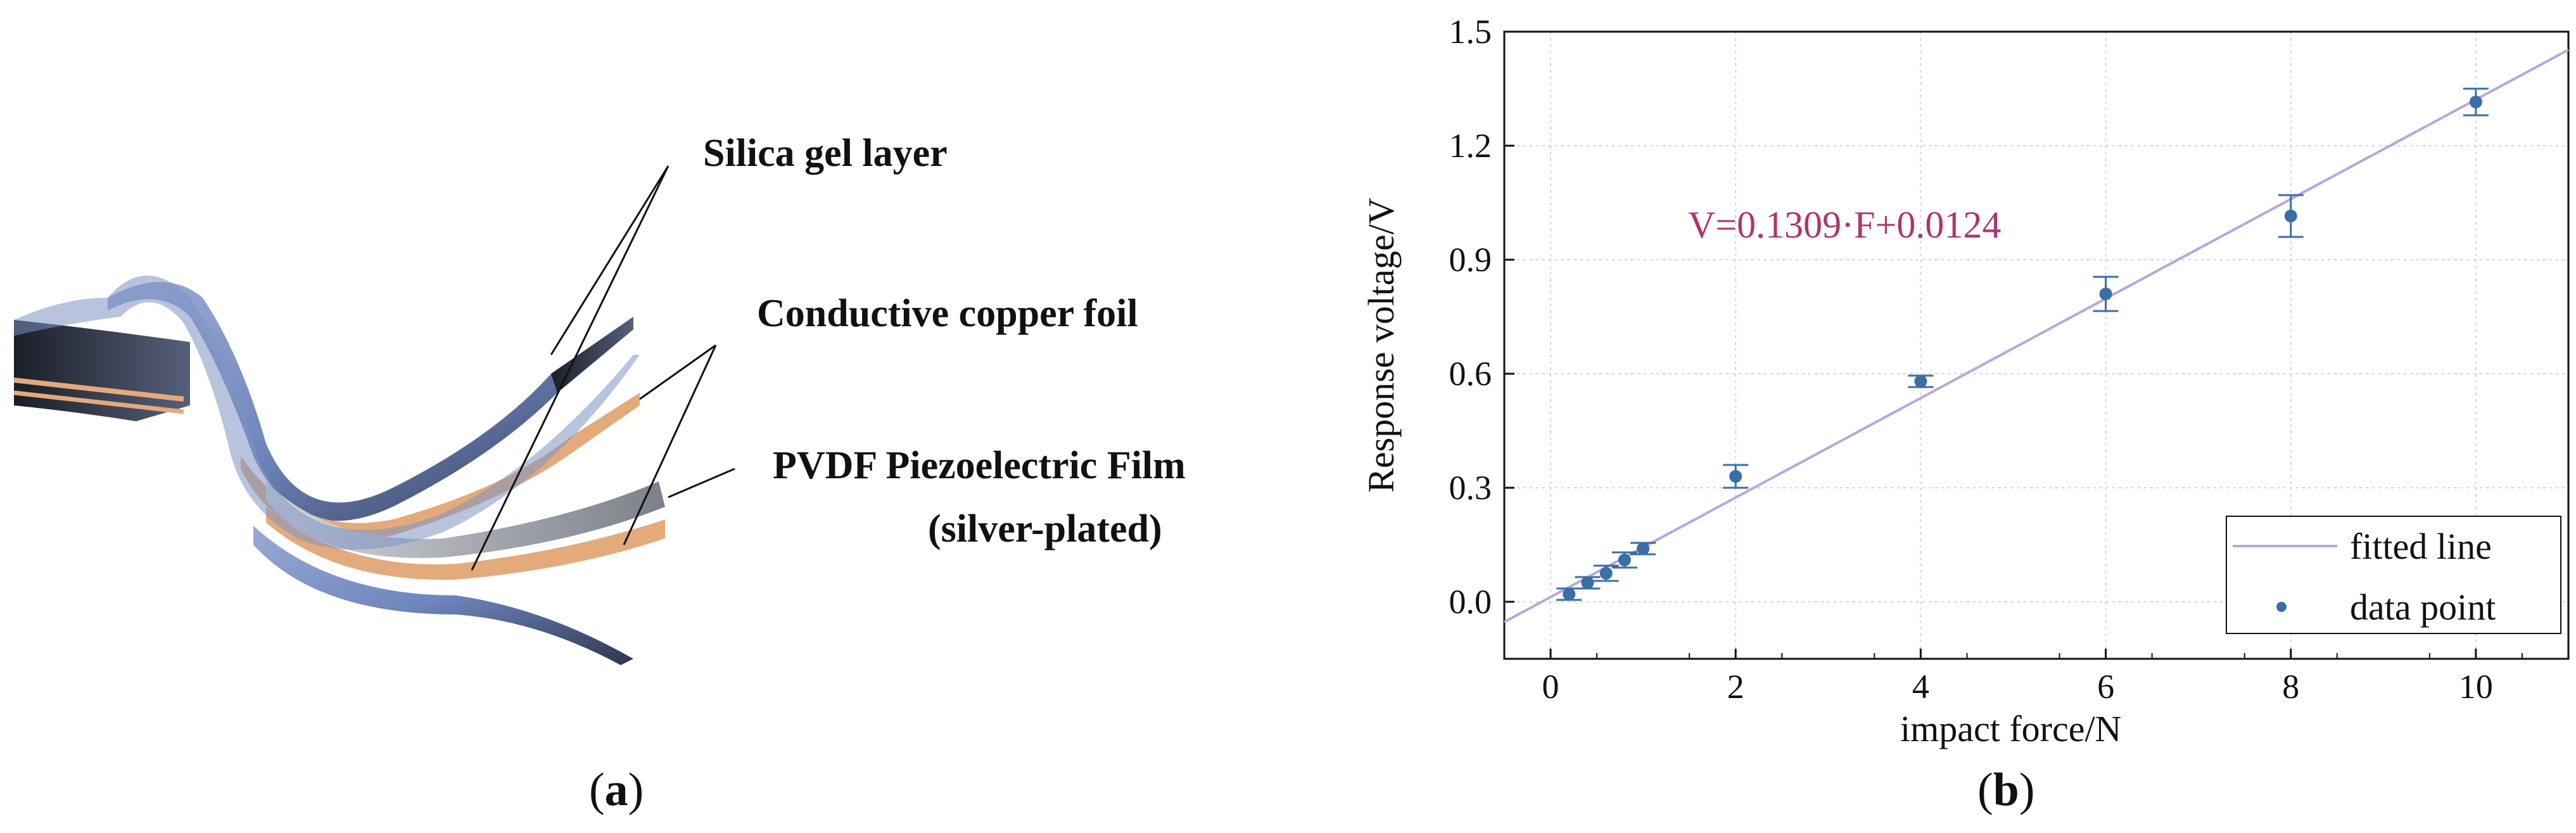 Image resolution: width=2576 pixels, height=833 pixels. I want to click on x-tick-label: 10, so click(2476, 687).